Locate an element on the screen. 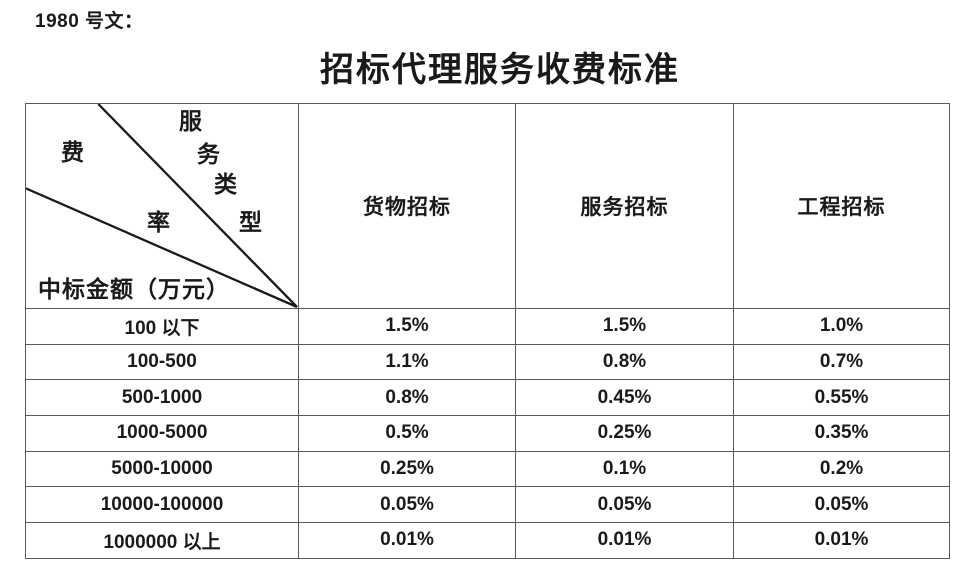 The height and width of the screenshot is (581, 976). diagonal-label-rate-char: 率 is located at coordinates (158, 222).